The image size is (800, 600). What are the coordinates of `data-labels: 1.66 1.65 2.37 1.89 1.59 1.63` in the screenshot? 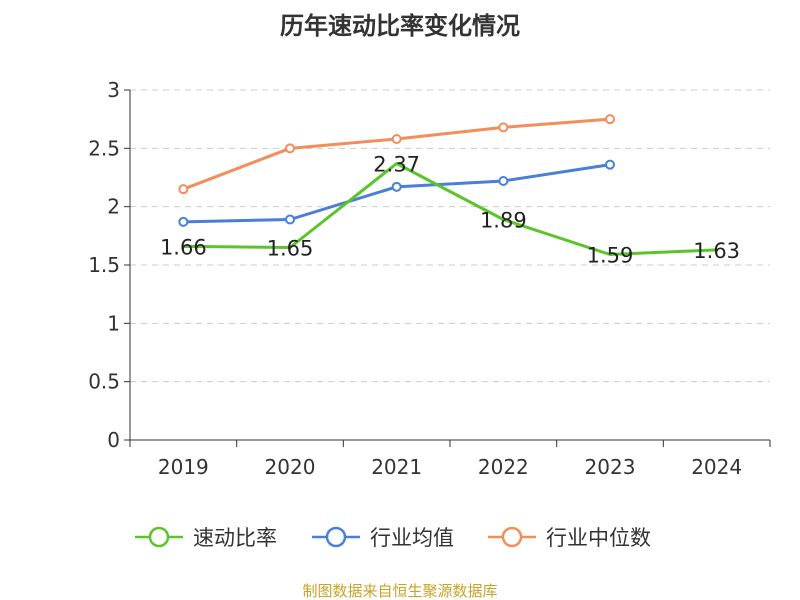 It's located at (450, 210).